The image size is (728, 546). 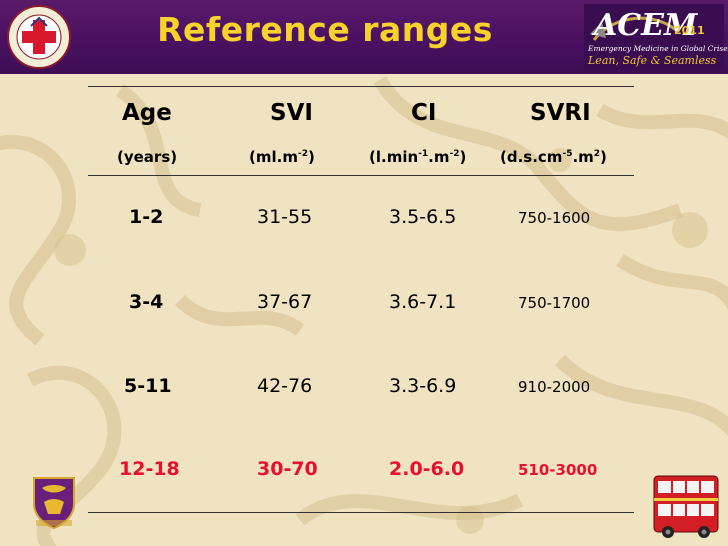 What do you see at coordinates (658, 48) in the screenshot?
I see `acem-logo-subtitle: Emergency Medicine in Global Crises:` at bounding box center [658, 48].